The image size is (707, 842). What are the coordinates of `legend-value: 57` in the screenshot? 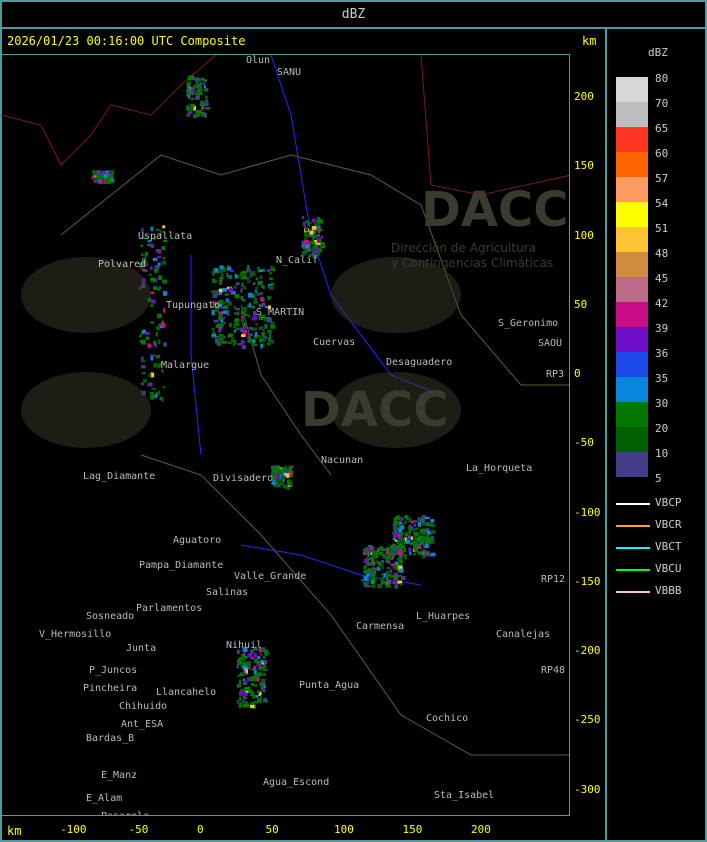 It's located at (662, 178).